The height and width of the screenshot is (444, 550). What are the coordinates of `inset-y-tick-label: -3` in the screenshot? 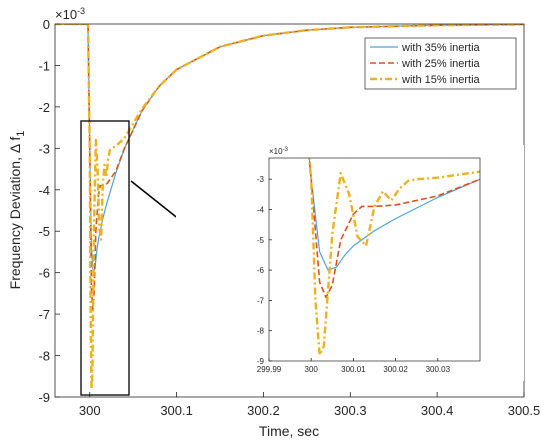 It's located at (261, 179).